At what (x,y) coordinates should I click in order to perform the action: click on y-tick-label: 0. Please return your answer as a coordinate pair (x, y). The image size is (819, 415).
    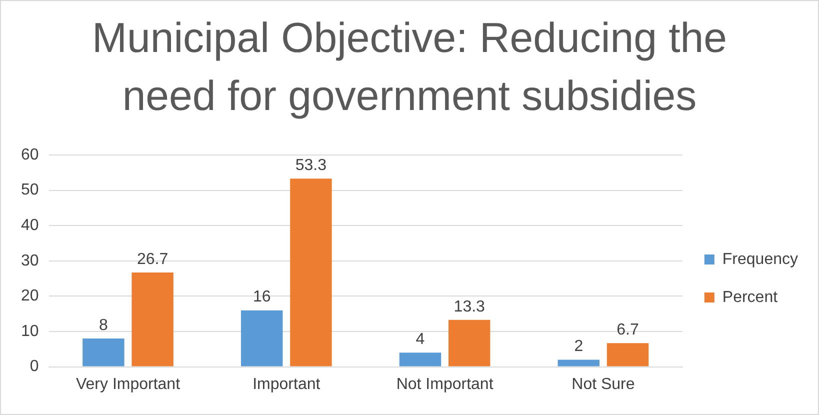
    Looking at the image, I should click on (34, 367).